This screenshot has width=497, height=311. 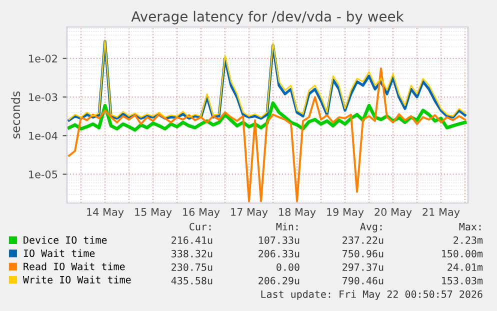 What do you see at coordinates (74, 266) in the screenshot?
I see `legend-label: Read IO Wait time` at bounding box center [74, 266].